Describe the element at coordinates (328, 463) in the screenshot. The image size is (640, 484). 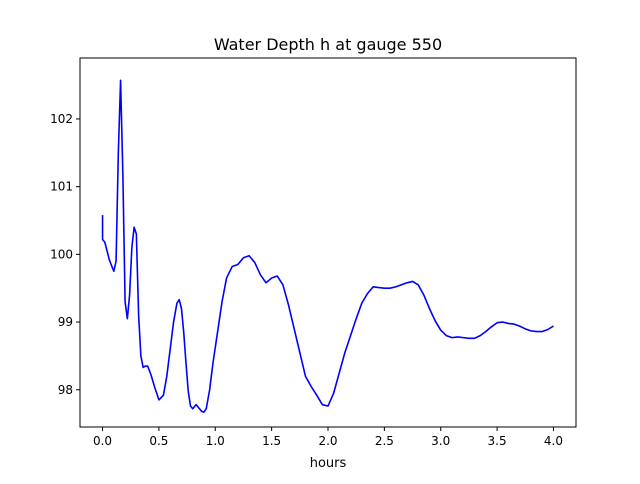
I see `x-axis-label: hours` at that location.